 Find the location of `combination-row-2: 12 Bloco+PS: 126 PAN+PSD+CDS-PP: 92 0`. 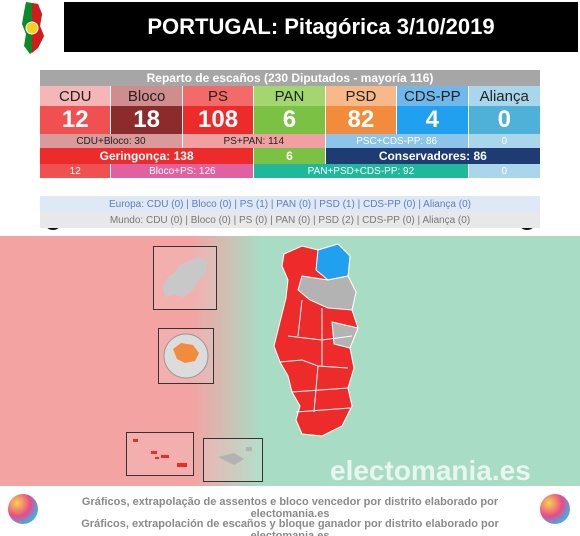

combination-row-2: 12 Bloco+PS: 126 PAN+PSD+CDS-PP: 92 0 is located at coordinates (290, 171).